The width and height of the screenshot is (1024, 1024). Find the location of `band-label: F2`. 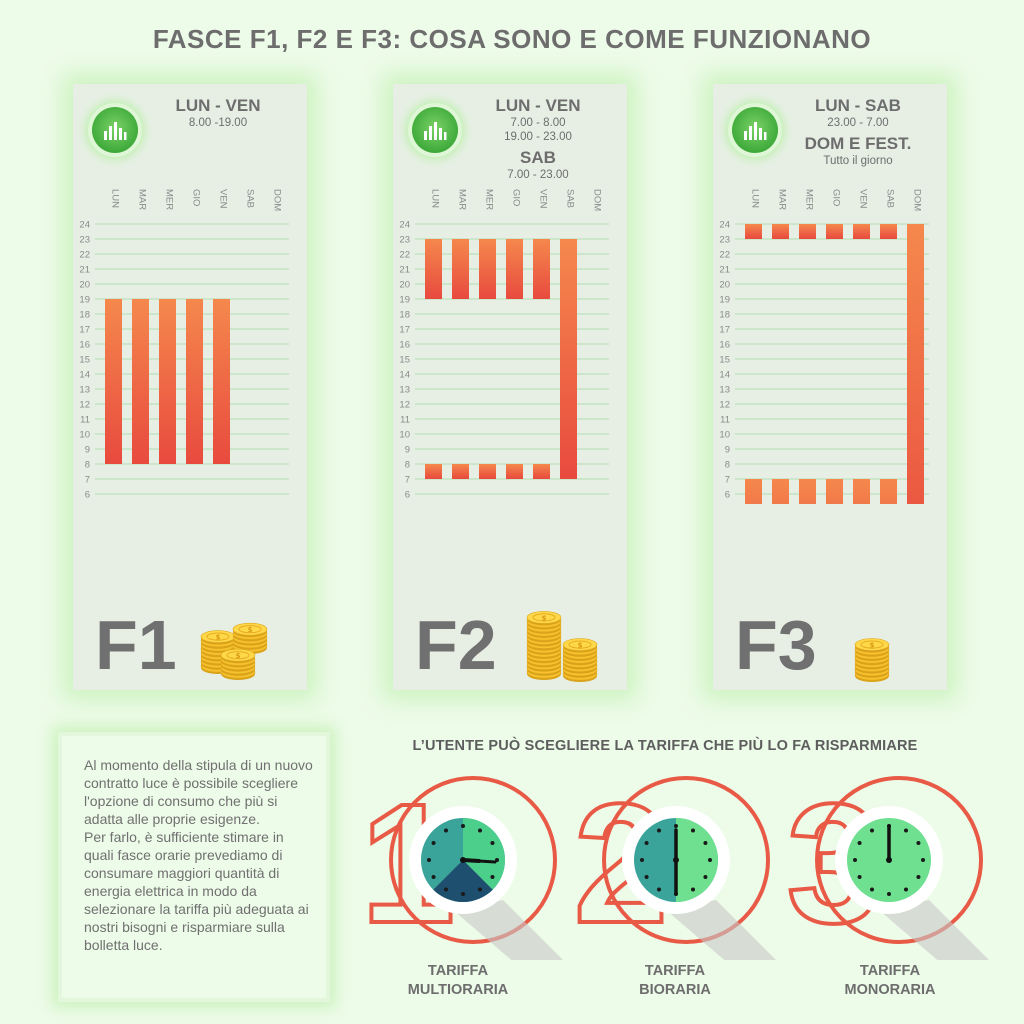

band-label: F2 is located at coordinates (456, 645).